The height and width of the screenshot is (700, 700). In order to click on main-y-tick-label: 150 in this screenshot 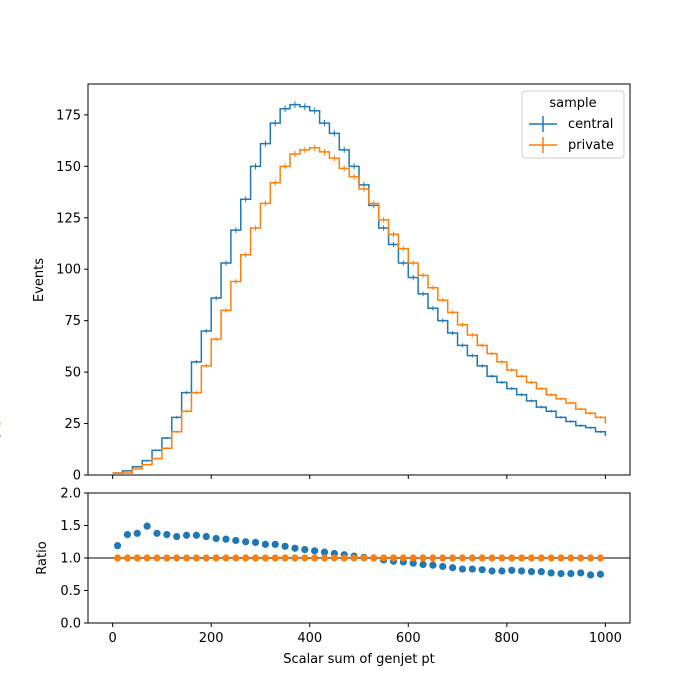, I will do `click(68, 167)`.